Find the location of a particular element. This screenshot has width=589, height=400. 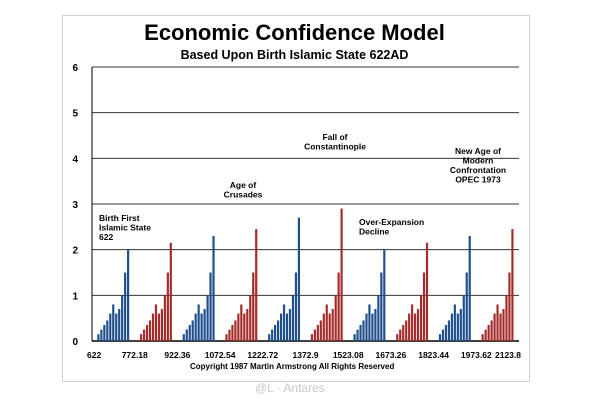

x-tick-label: 922.36 is located at coordinates (177, 355).